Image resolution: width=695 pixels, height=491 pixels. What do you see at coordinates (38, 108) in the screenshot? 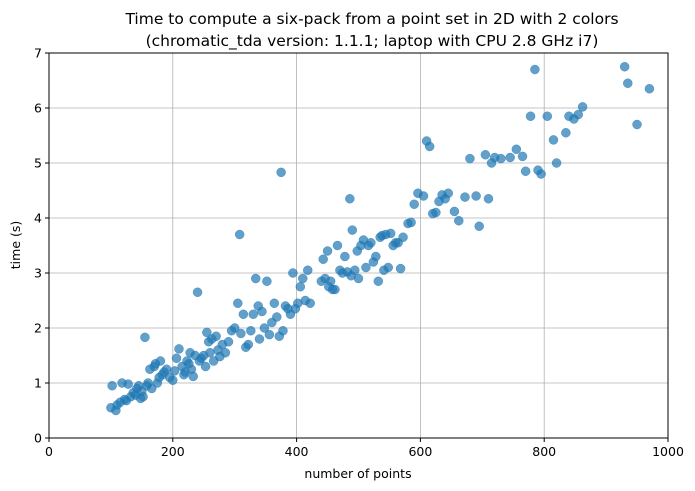
I see `y-tick-label: 6` at bounding box center [38, 108].